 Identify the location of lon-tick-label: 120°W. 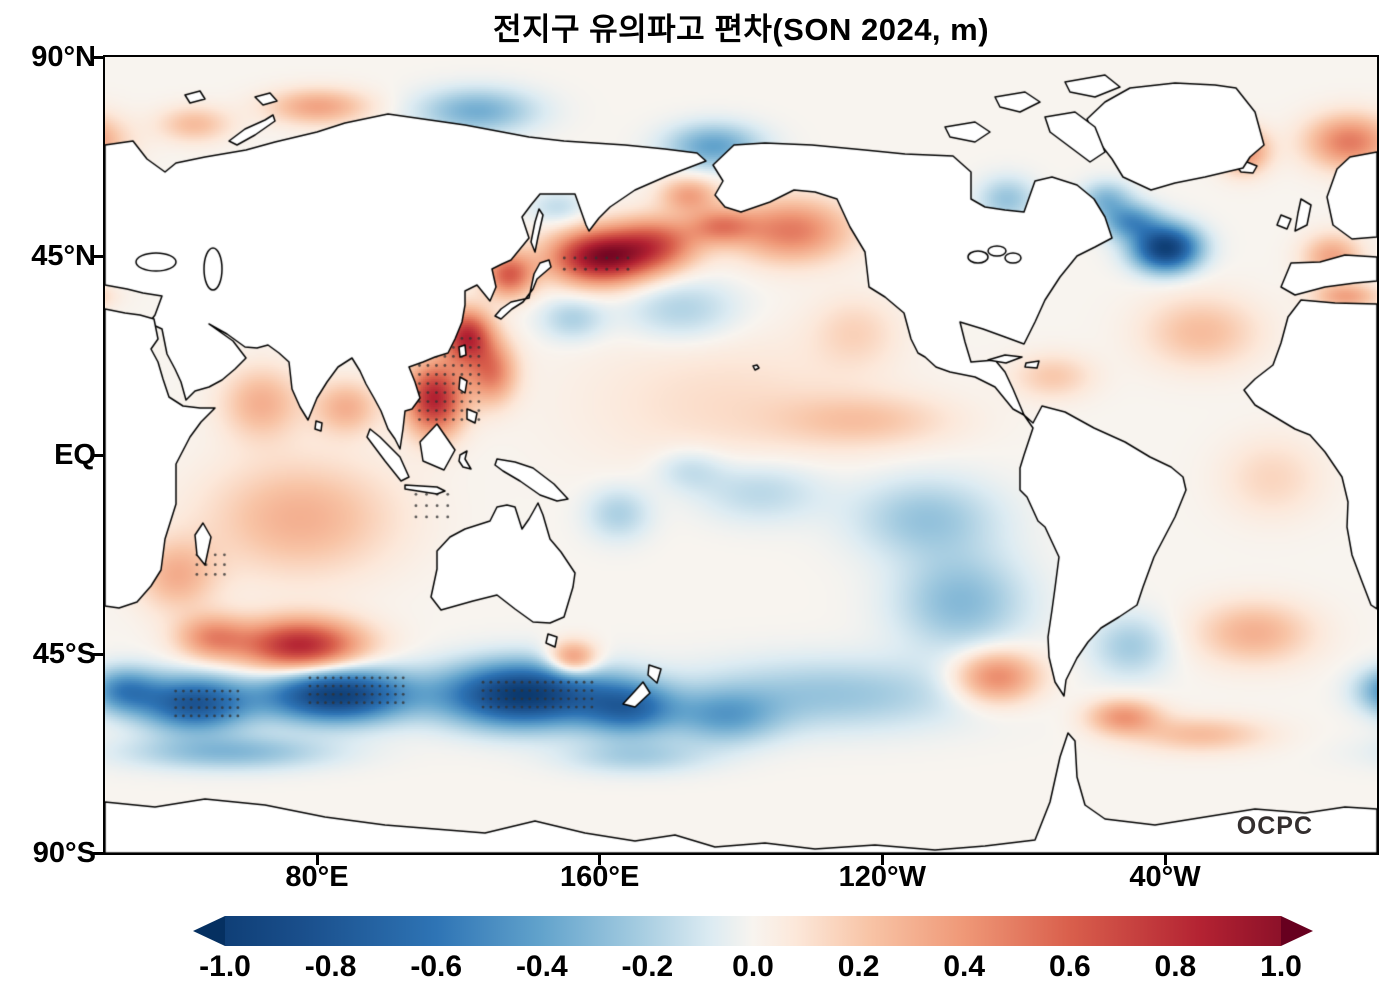
(882, 877).